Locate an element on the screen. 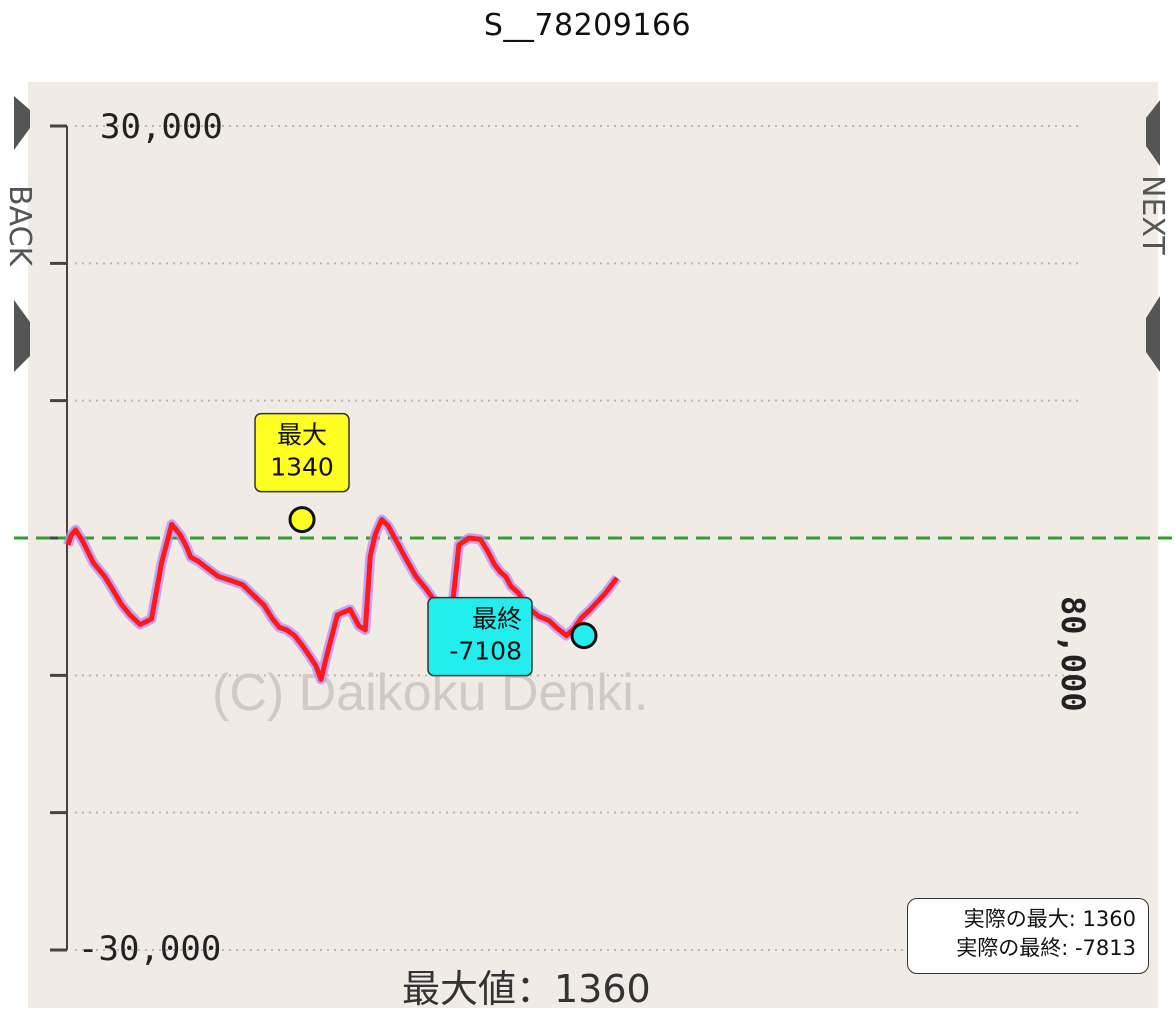 The image size is (1175, 1024). marker-callout-label: 最大 is located at coordinates (302, 435).